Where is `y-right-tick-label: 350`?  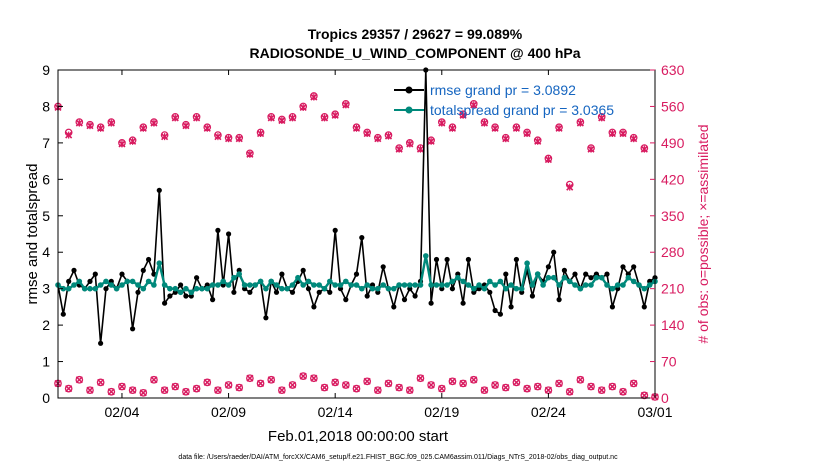
y-right-tick-label: 350 is located at coordinates (673, 216).